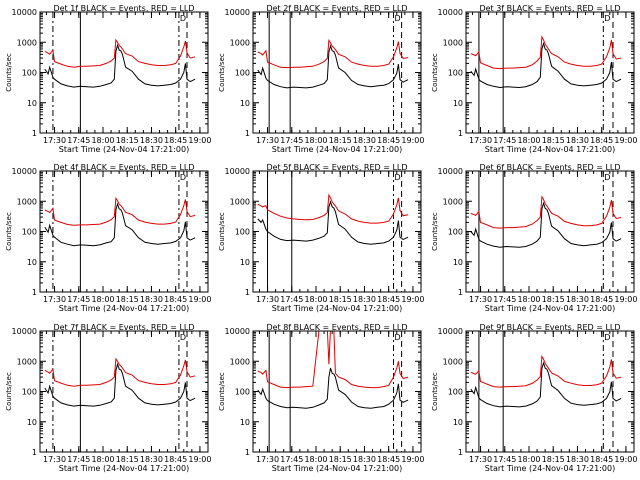 The height and width of the screenshot is (480, 640). Describe the element at coordinates (123, 167) in the screenshot. I see `panel-title: Det 4f BLACK = Events, RED = LLD` at that location.